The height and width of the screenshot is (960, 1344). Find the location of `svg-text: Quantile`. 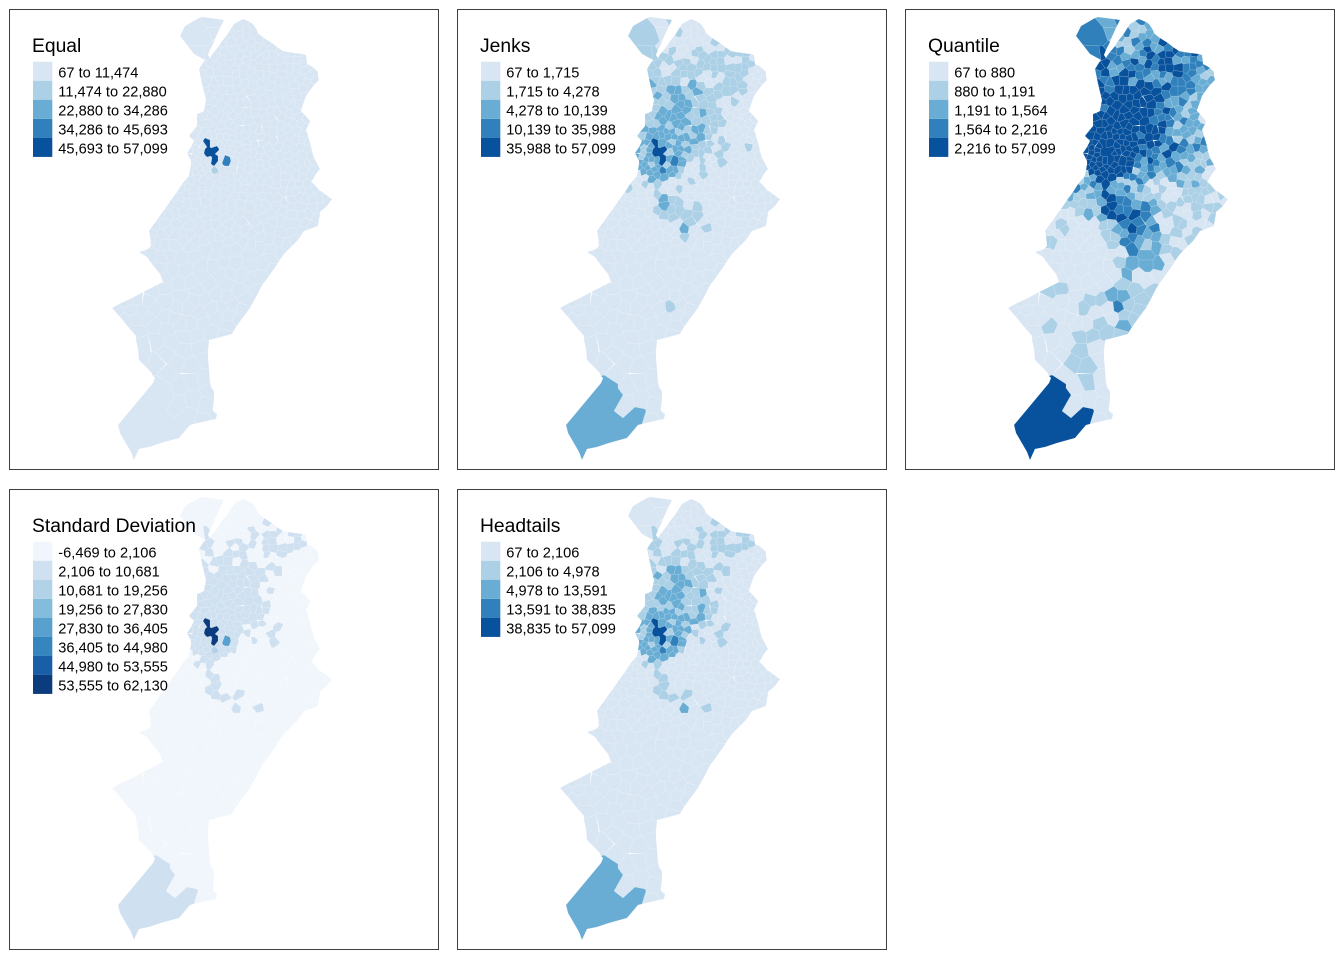

svg-text: Quantile is located at coordinates (964, 46).